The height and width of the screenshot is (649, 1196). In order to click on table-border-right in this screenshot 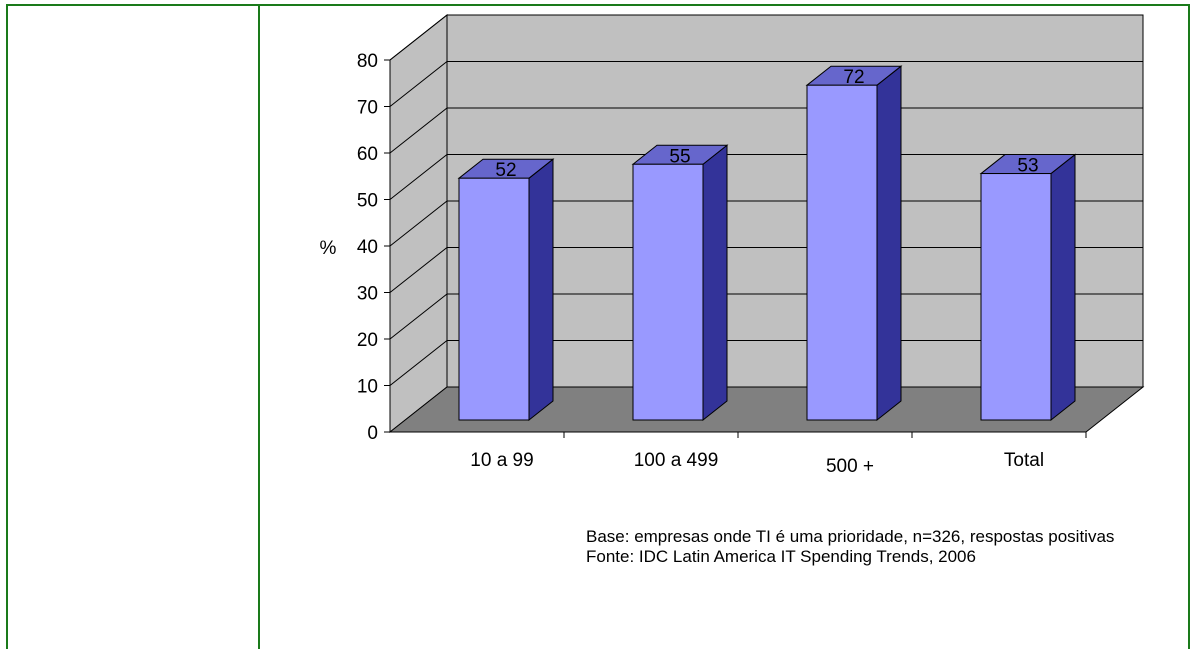, I will do `click(1189, 326)`.